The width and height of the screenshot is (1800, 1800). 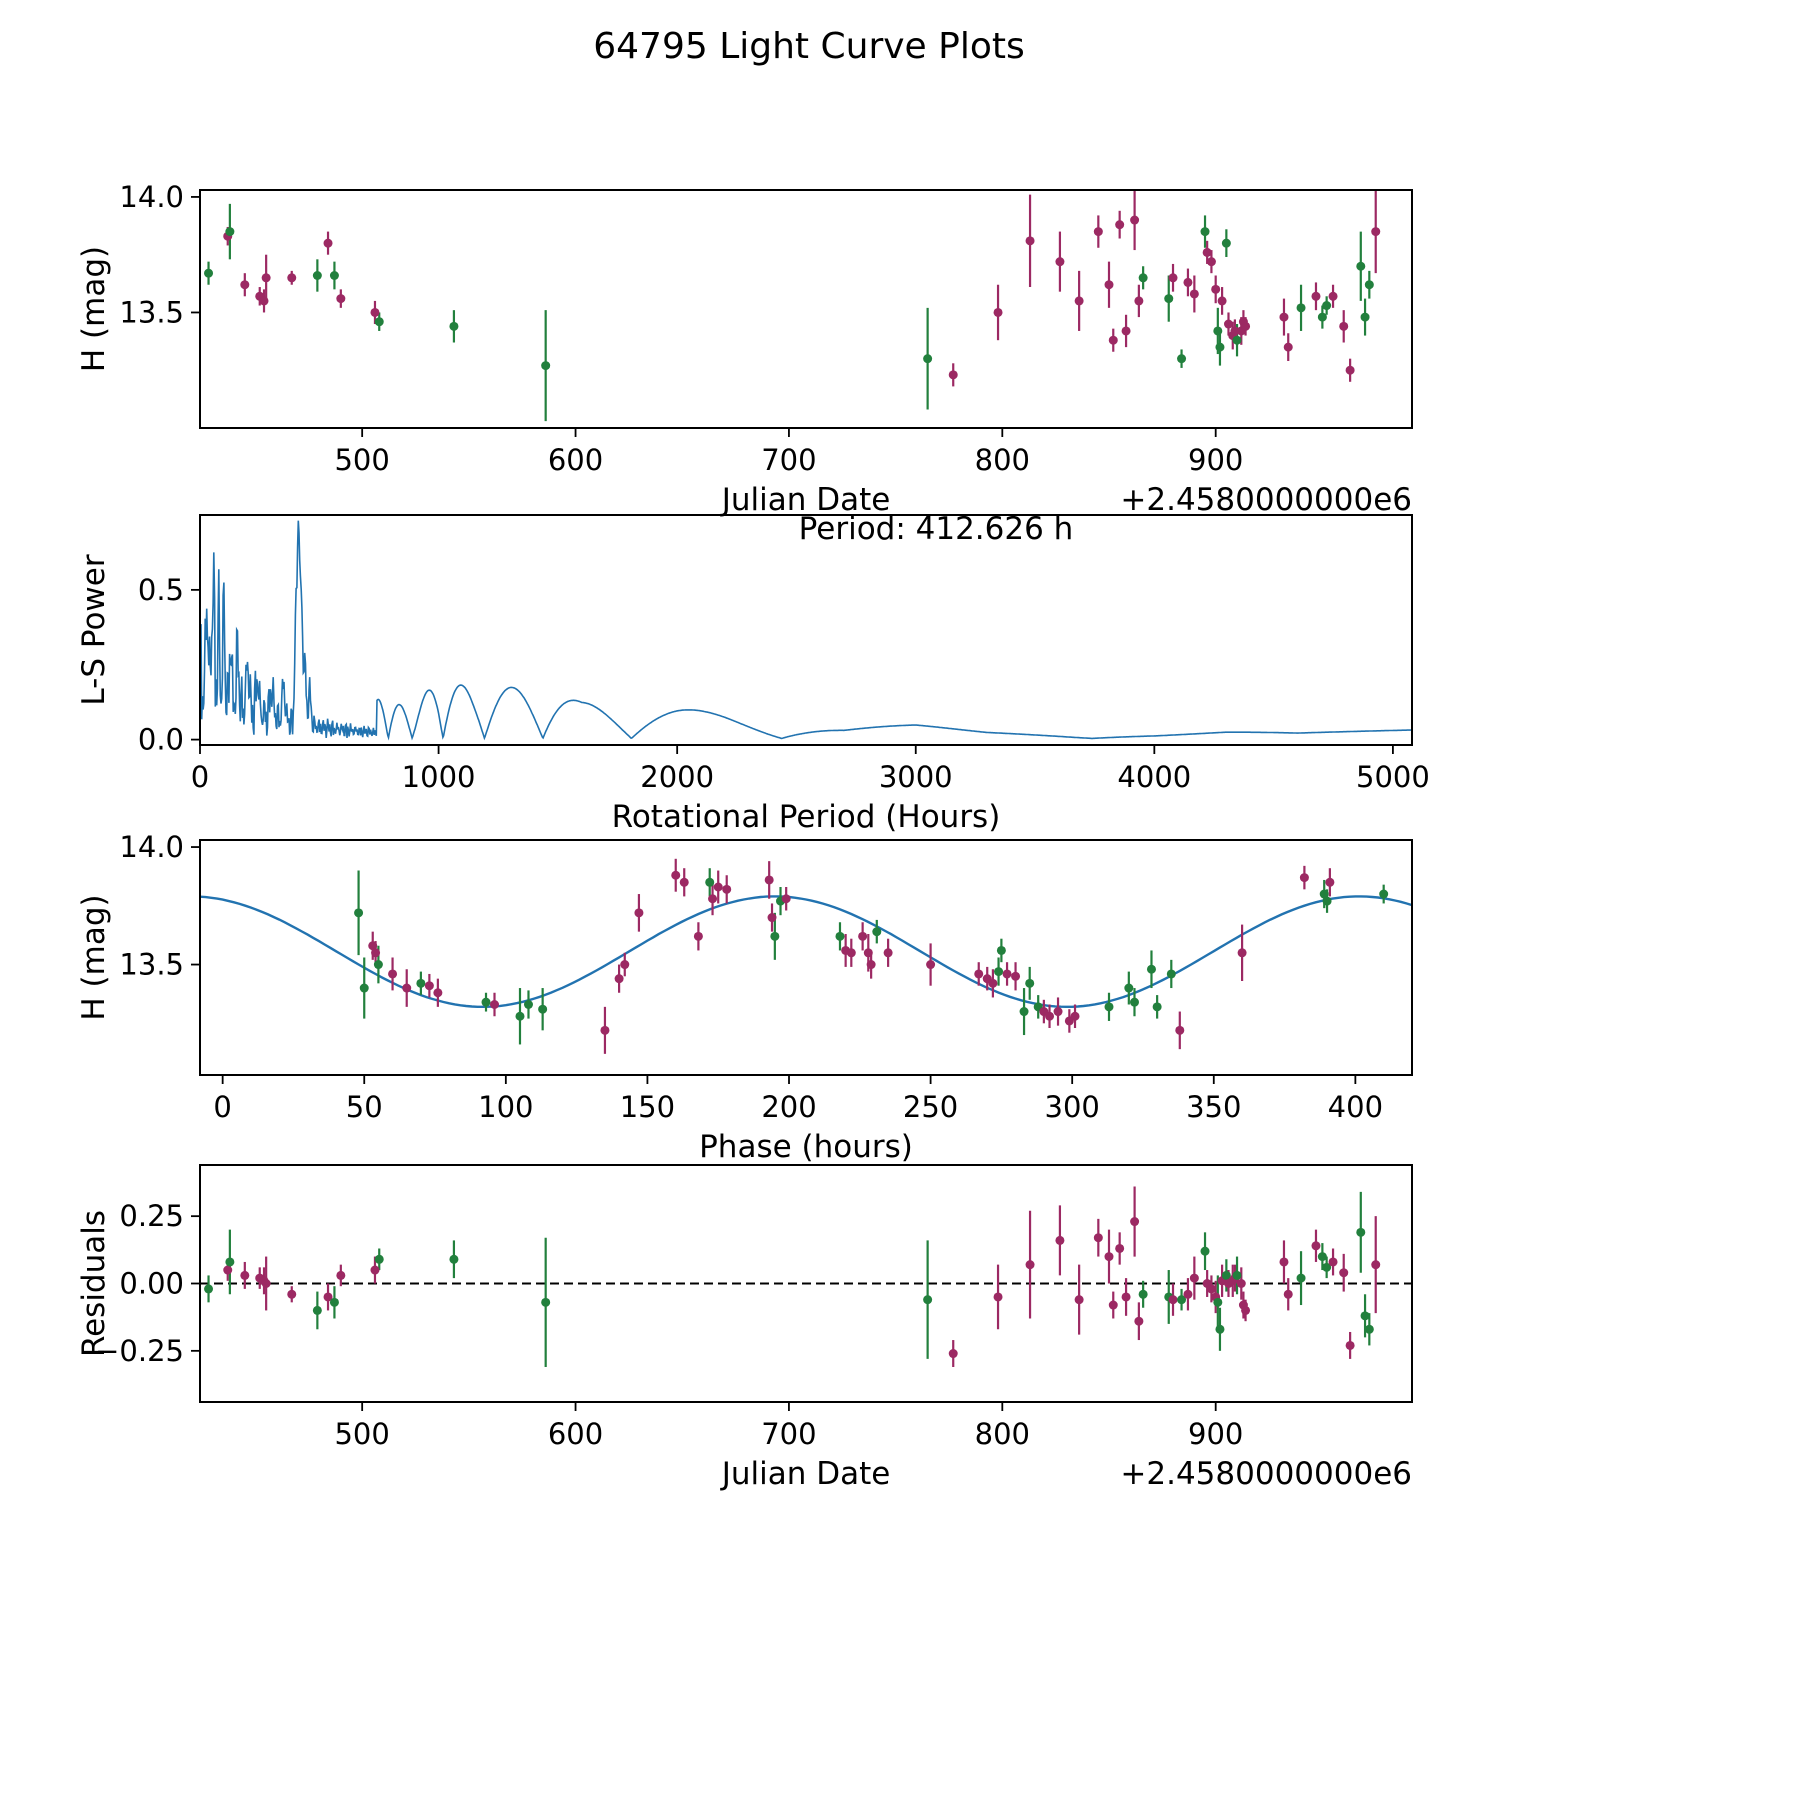 I want to click on period-annotation: Period: 412.626 h, so click(x=936, y=529).